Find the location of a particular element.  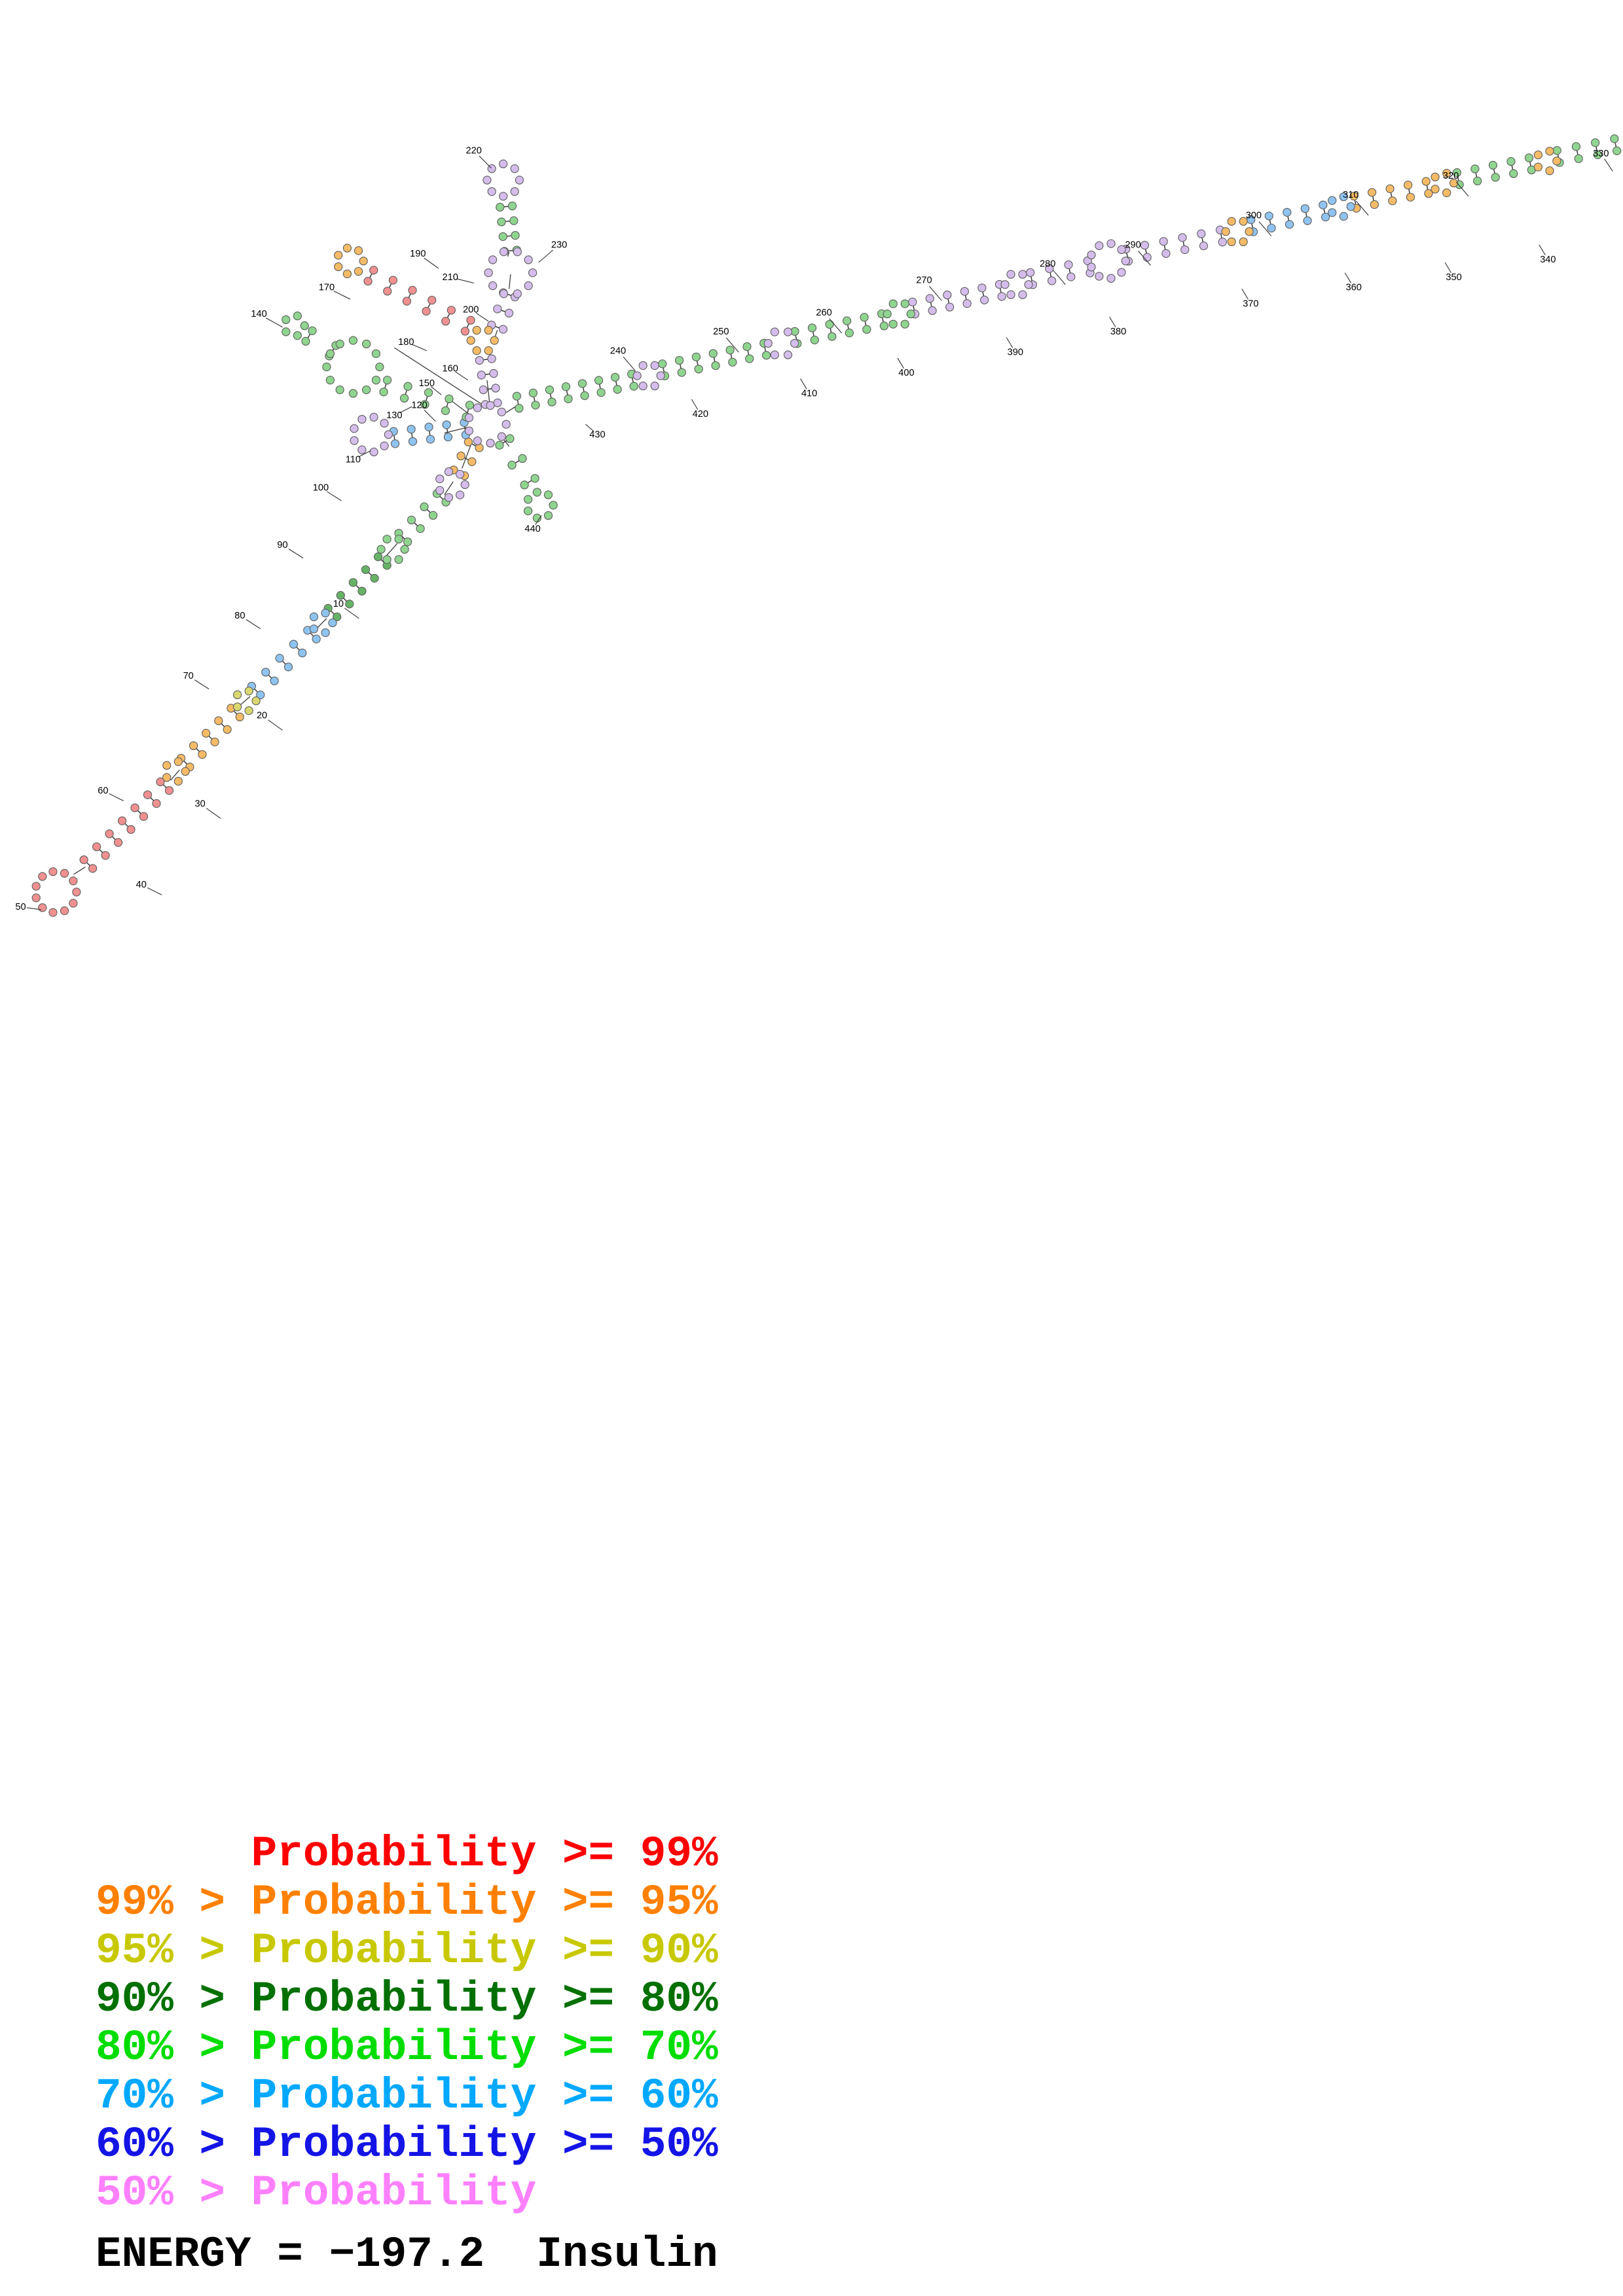

position-label: 420 is located at coordinates (700, 414).